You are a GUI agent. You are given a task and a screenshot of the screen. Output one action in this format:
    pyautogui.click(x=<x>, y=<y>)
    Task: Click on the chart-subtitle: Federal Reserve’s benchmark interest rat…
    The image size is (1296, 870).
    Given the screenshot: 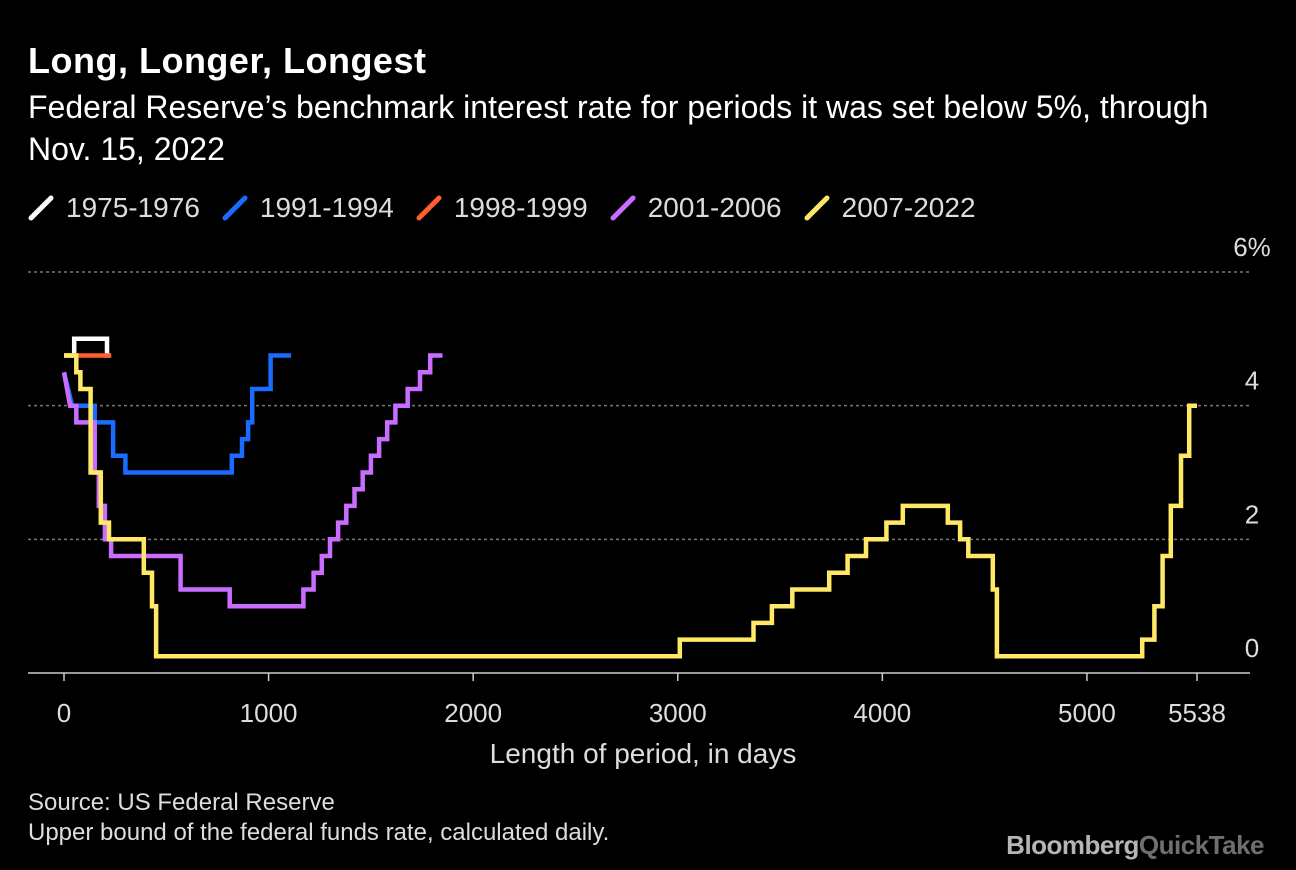 What is the action you would take?
    pyautogui.click(x=618, y=128)
    